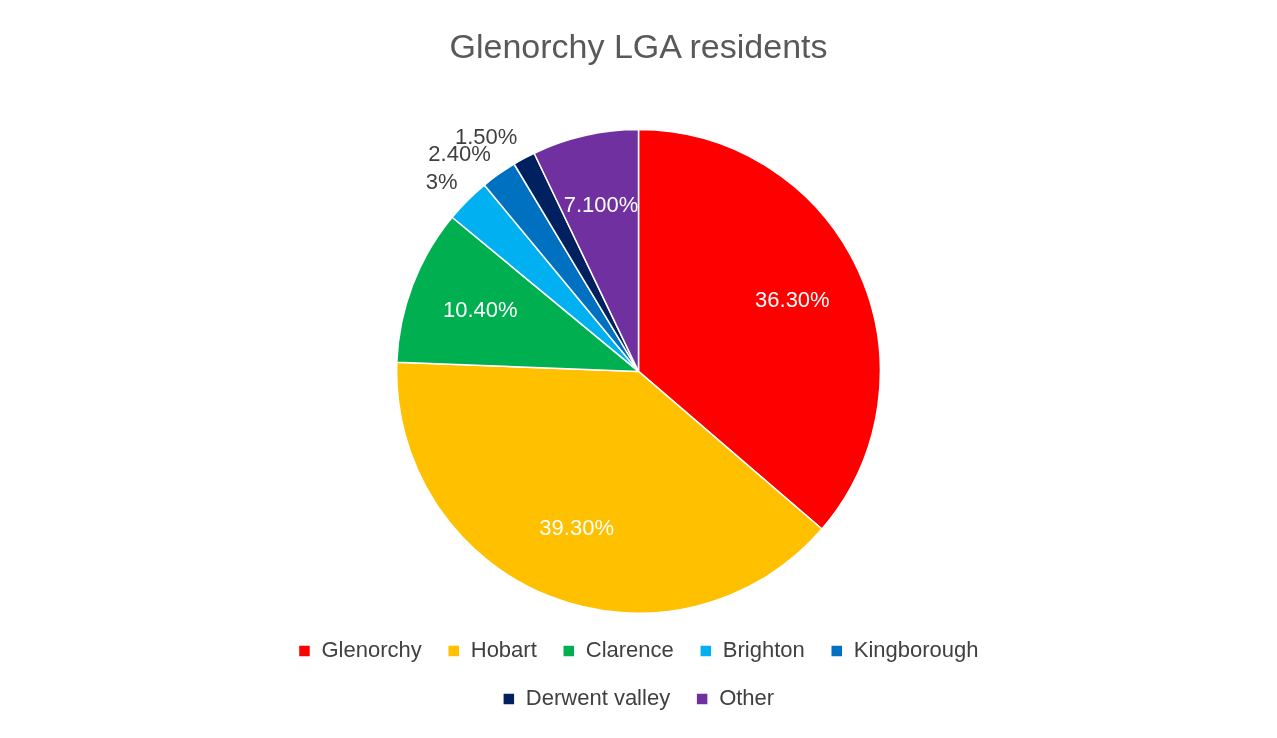  I want to click on data-label: 10.40%, so click(480, 310).